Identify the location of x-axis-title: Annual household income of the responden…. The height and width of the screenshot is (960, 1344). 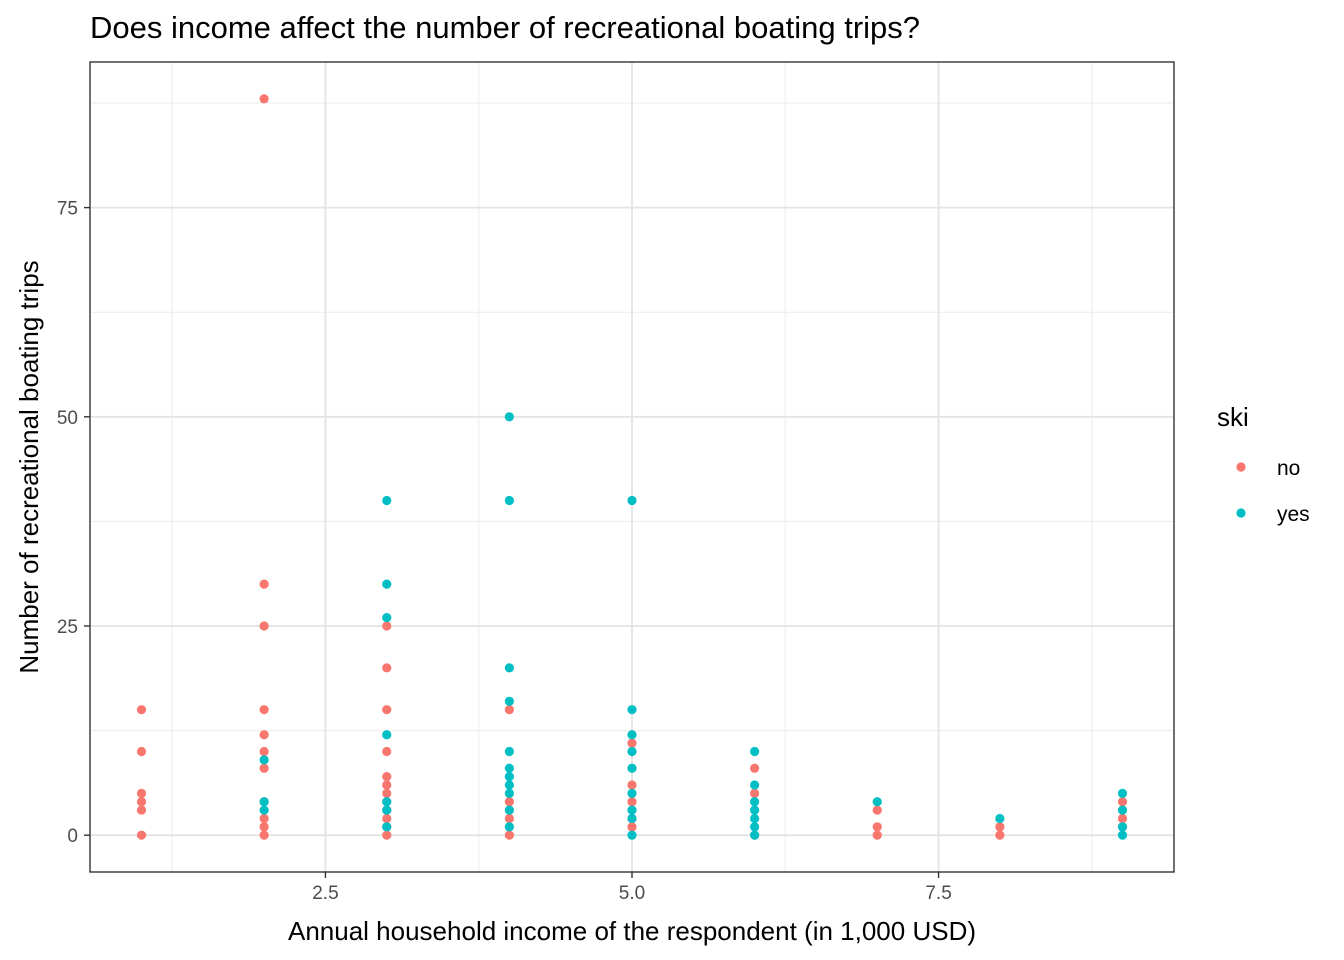
(632, 931).